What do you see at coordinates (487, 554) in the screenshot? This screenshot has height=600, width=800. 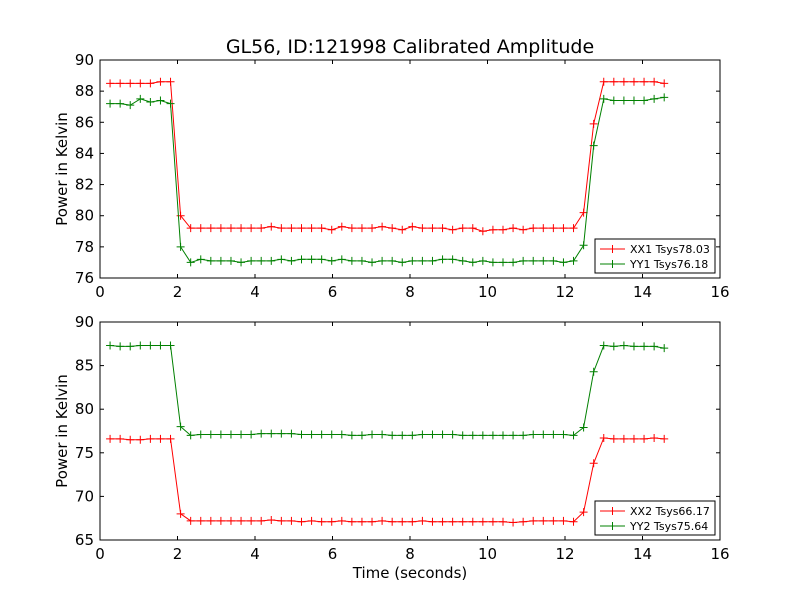 I see `x-tick-label: 10` at bounding box center [487, 554].